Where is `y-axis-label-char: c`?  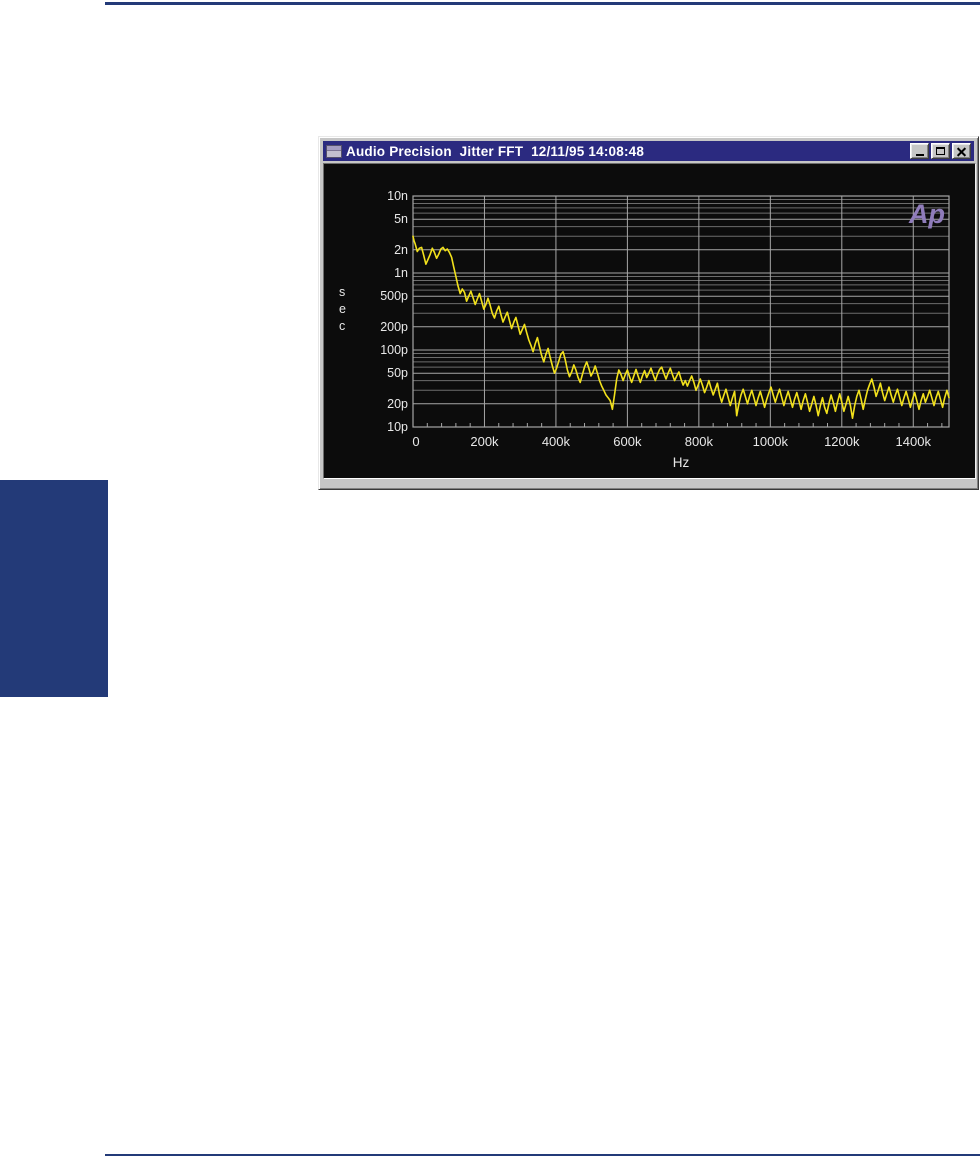
y-axis-label-char: c is located at coordinates (342, 326).